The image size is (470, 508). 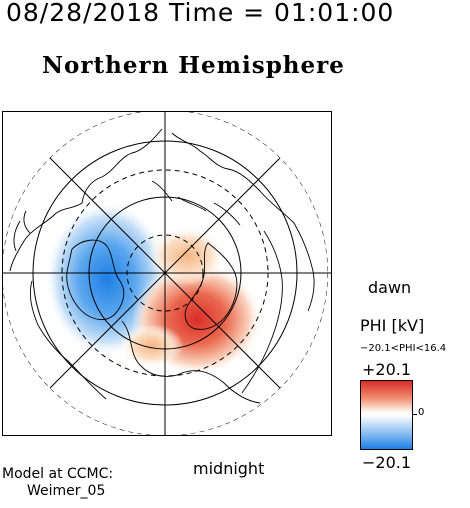 I want to click on coastline-eurasia-north, so click(x=243, y=222).